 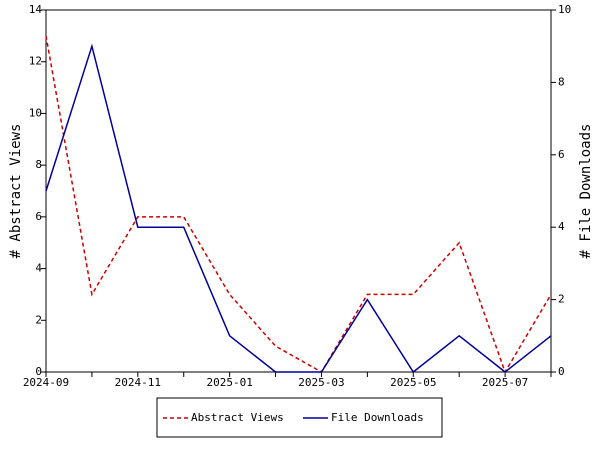 What do you see at coordinates (586, 191) in the screenshot?
I see `y2-axis-label: # File Downloads` at bounding box center [586, 191].